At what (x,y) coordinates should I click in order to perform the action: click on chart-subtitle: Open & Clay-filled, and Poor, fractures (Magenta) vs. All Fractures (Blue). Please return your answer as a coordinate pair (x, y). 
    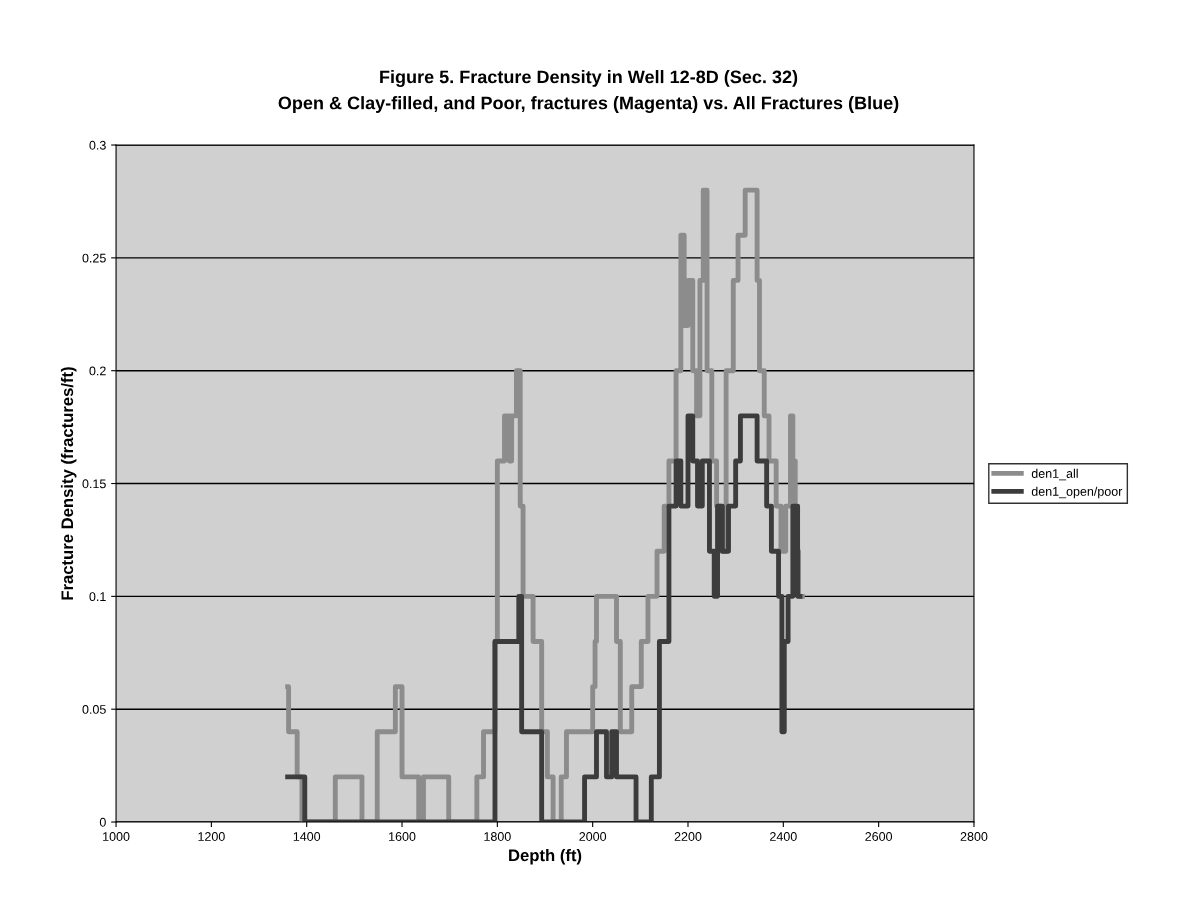
    Looking at the image, I should click on (588, 104).